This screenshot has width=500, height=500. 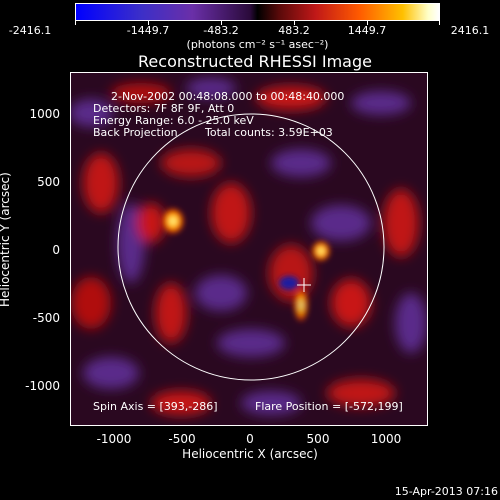 What do you see at coordinates (294, 30) in the screenshot?
I see `colorbar-tick-label: 483.2` at bounding box center [294, 30].